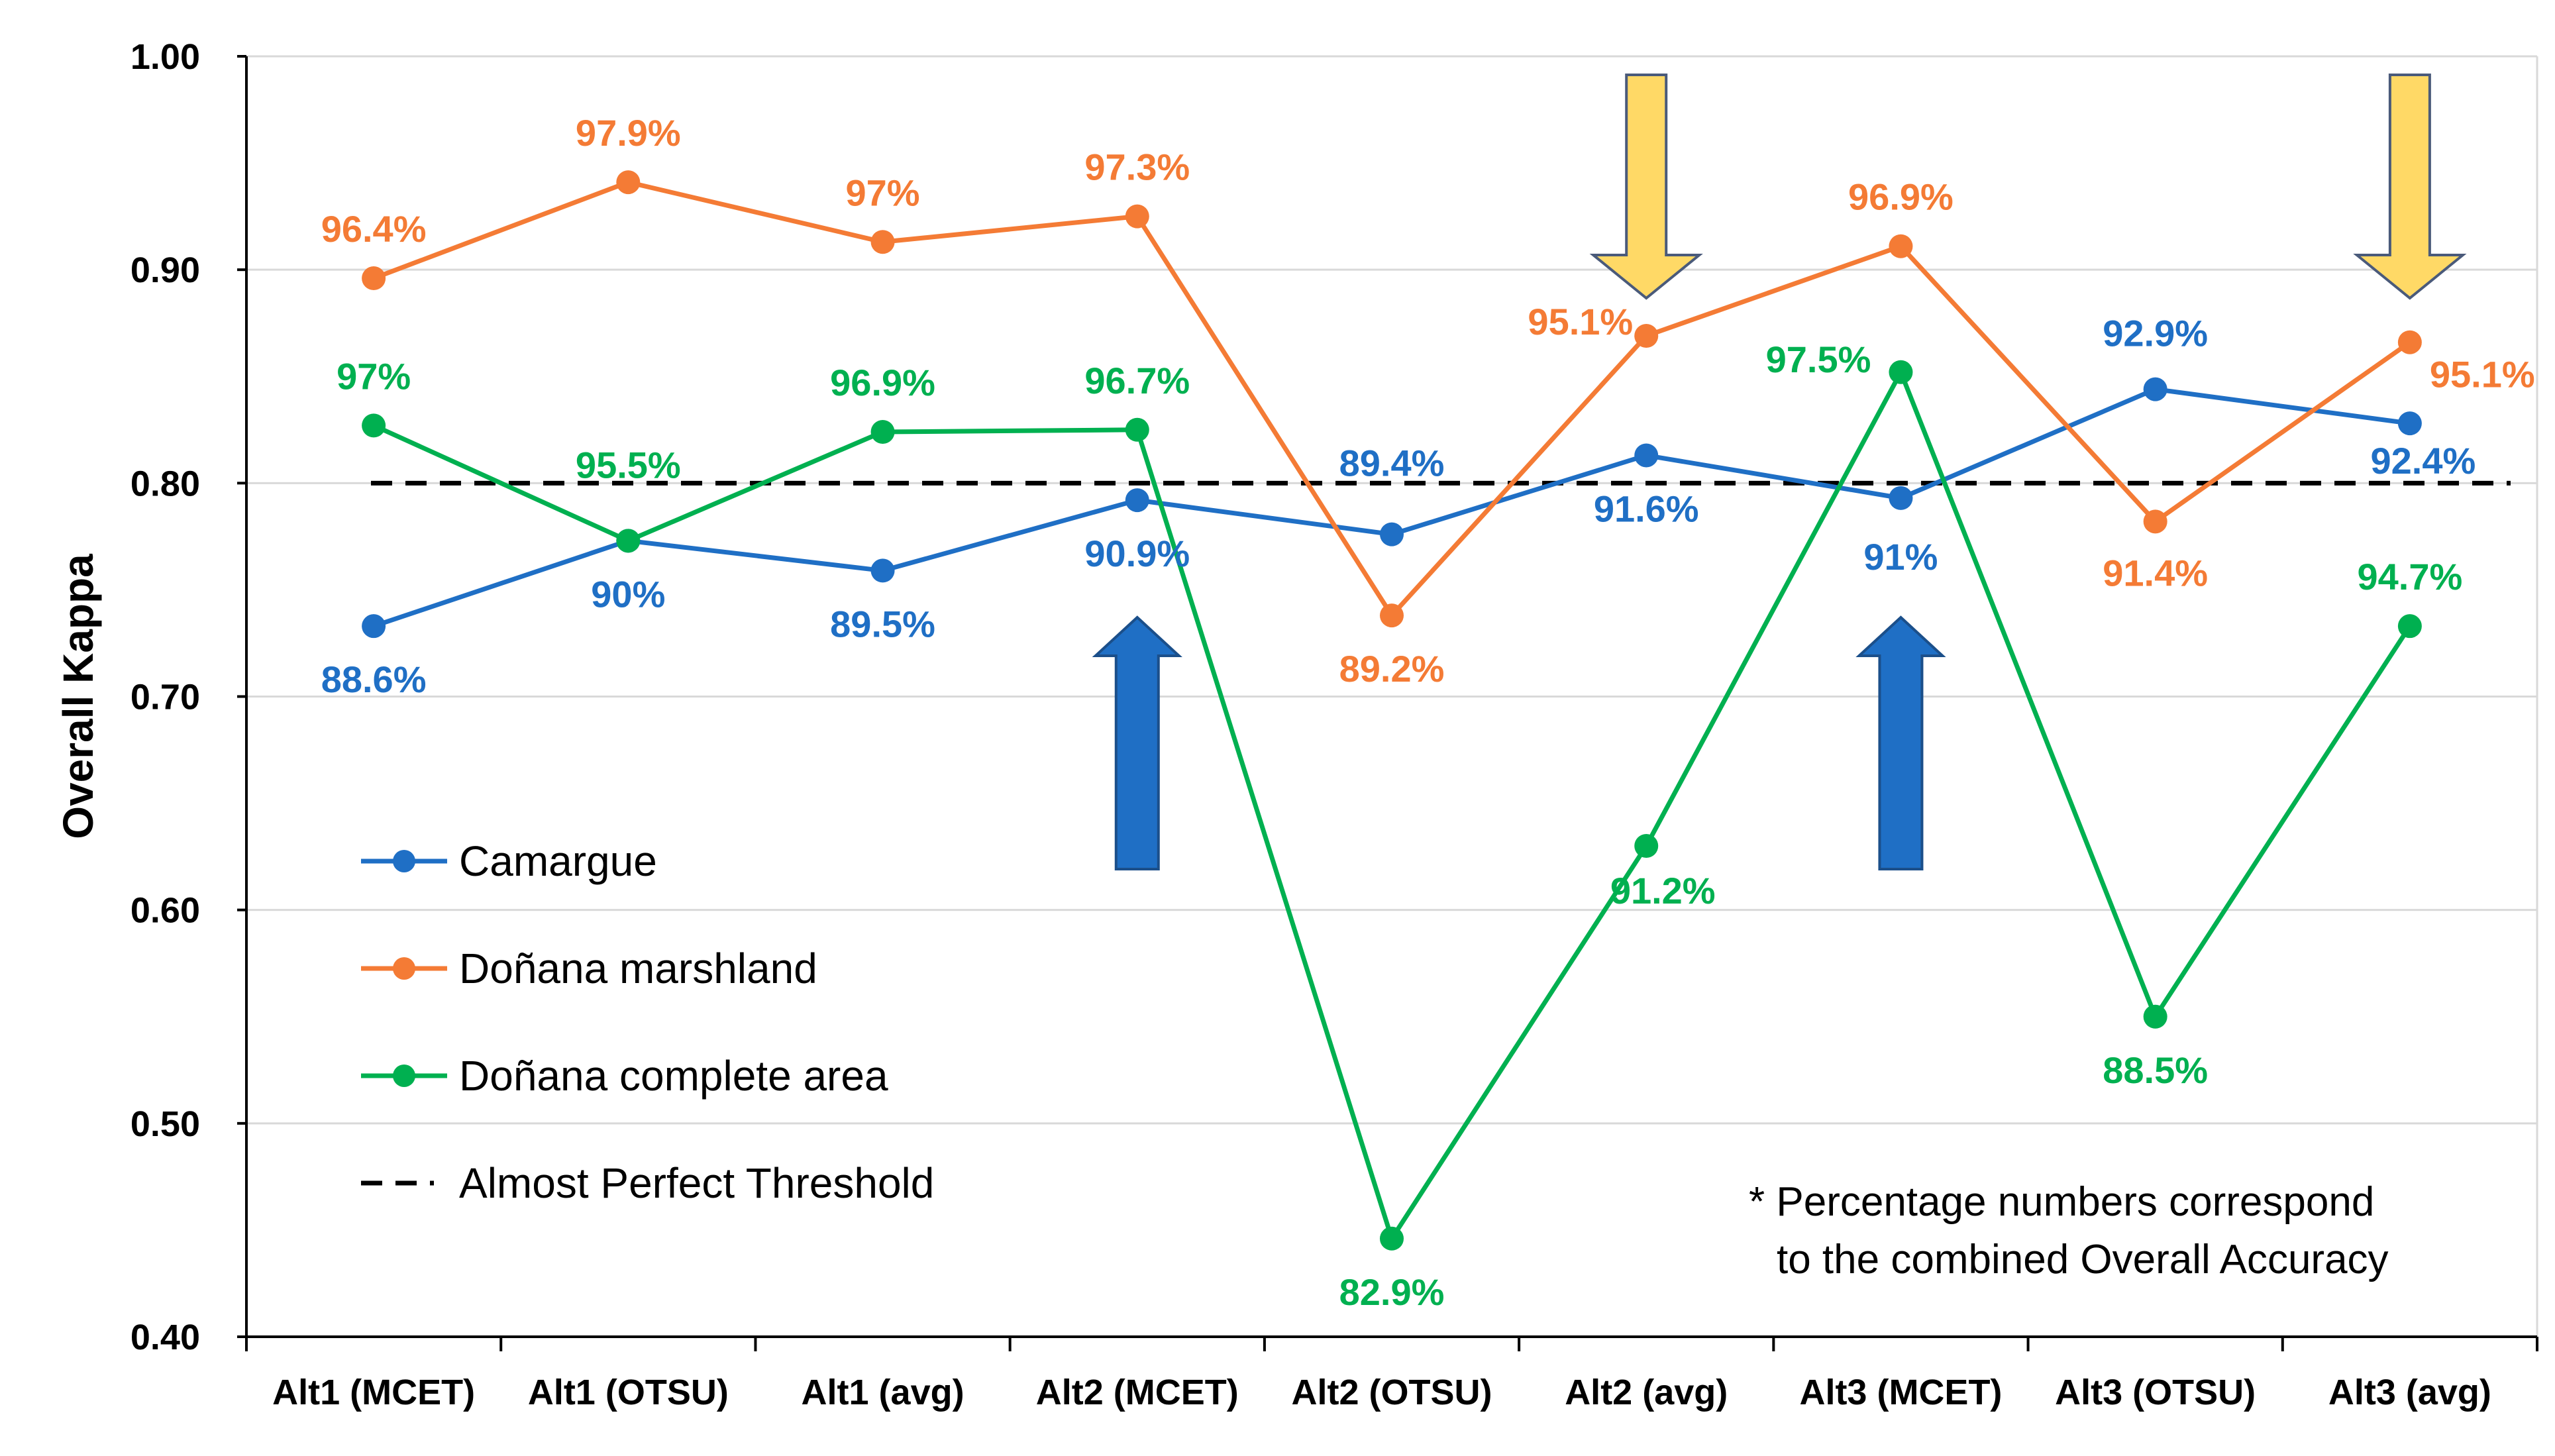 The height and width of the screenshot is (1456, 2555). I want to click on y-tick-label: 0.40, so click(165, 1337).